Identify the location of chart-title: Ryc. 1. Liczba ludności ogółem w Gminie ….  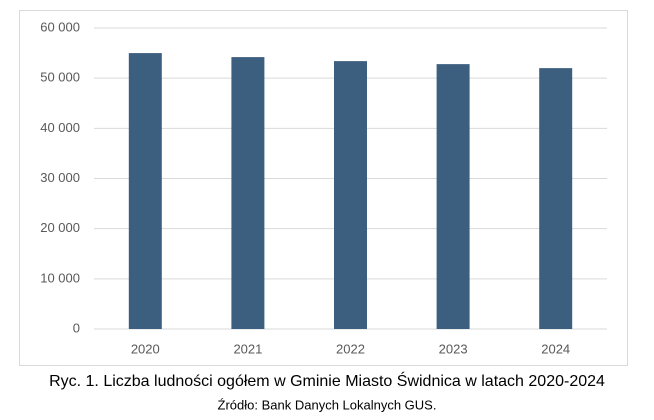
(327, 380).